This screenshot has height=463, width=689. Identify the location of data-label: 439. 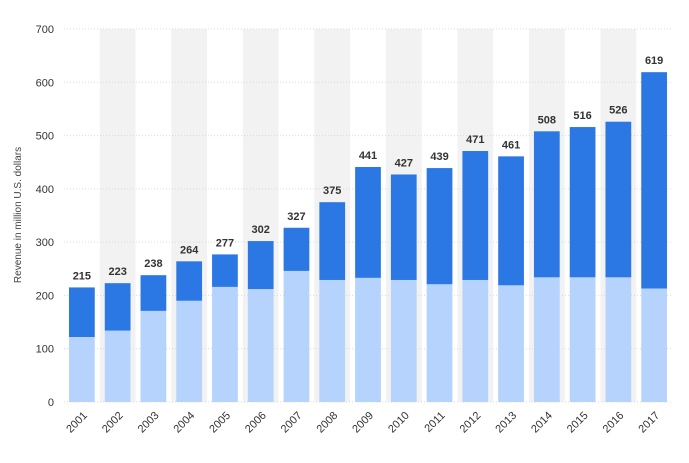
(439, 157).